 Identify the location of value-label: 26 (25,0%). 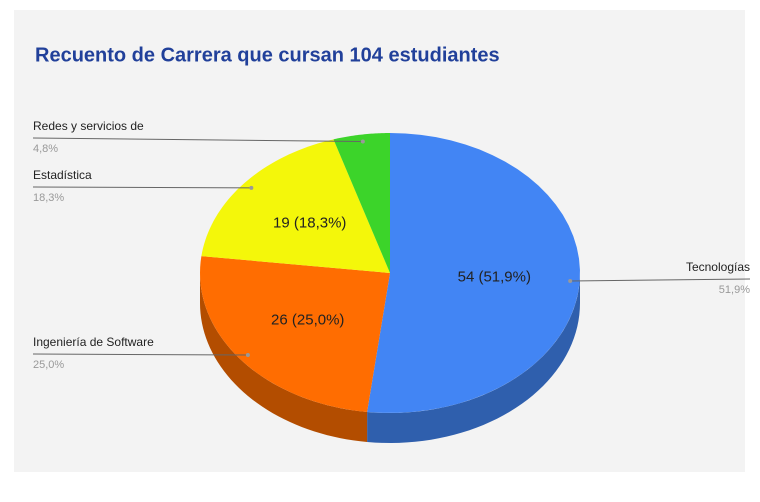
(307, 319).